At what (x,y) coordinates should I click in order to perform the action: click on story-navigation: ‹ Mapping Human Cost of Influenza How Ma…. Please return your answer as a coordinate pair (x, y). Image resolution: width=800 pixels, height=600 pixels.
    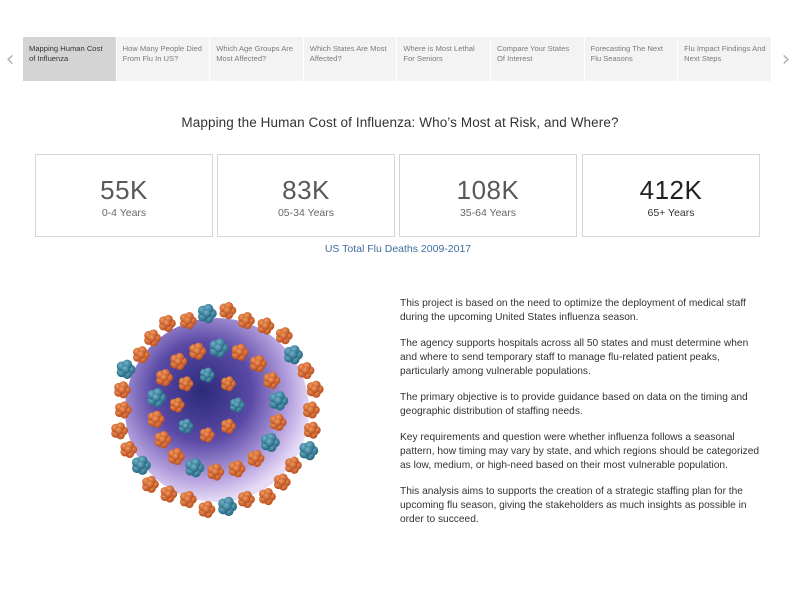
    Looking at the image, I should click on (400, 59).